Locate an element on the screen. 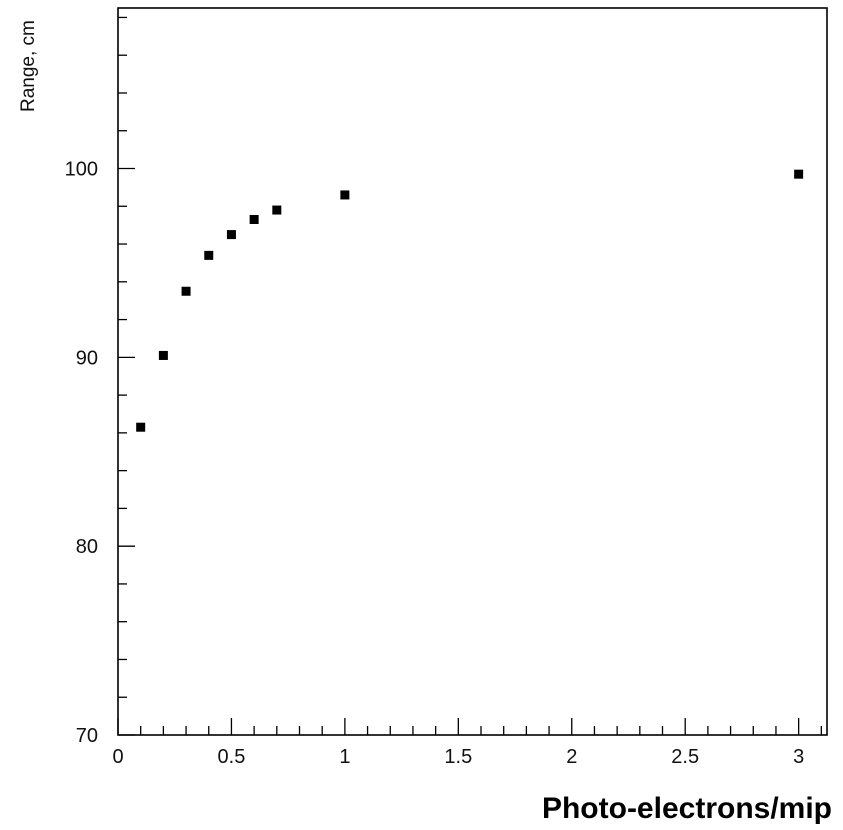  x-tick-label: 2.5 is located at coordinates (685, 757).